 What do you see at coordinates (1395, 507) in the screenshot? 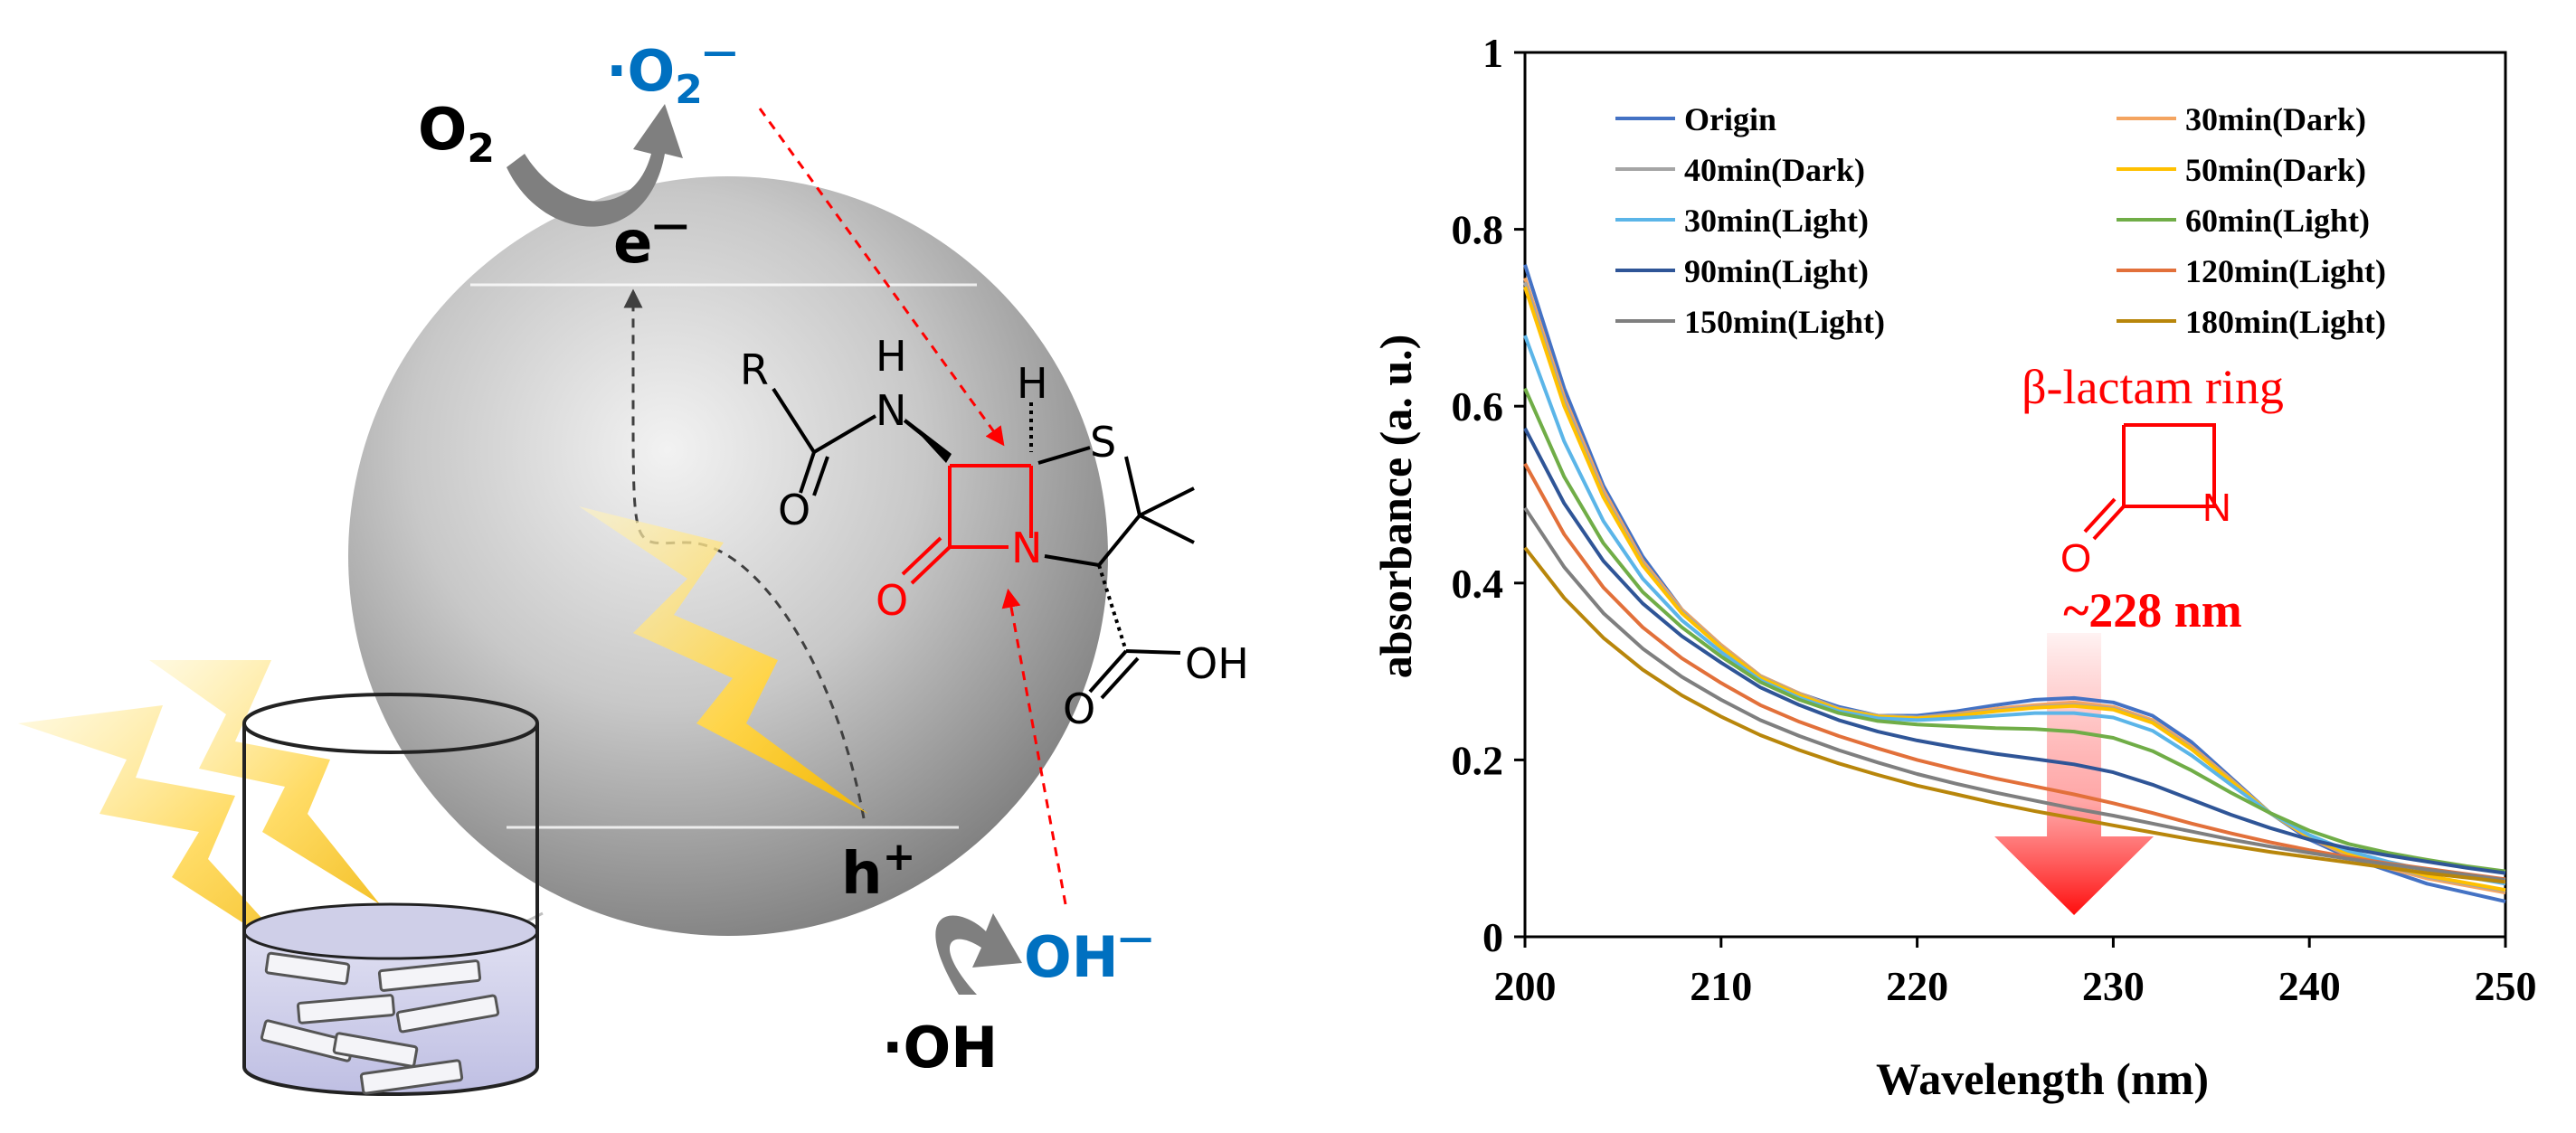
I see `y-axis-label: absorbance (a. u.)` at bounding box center [1395, 507].